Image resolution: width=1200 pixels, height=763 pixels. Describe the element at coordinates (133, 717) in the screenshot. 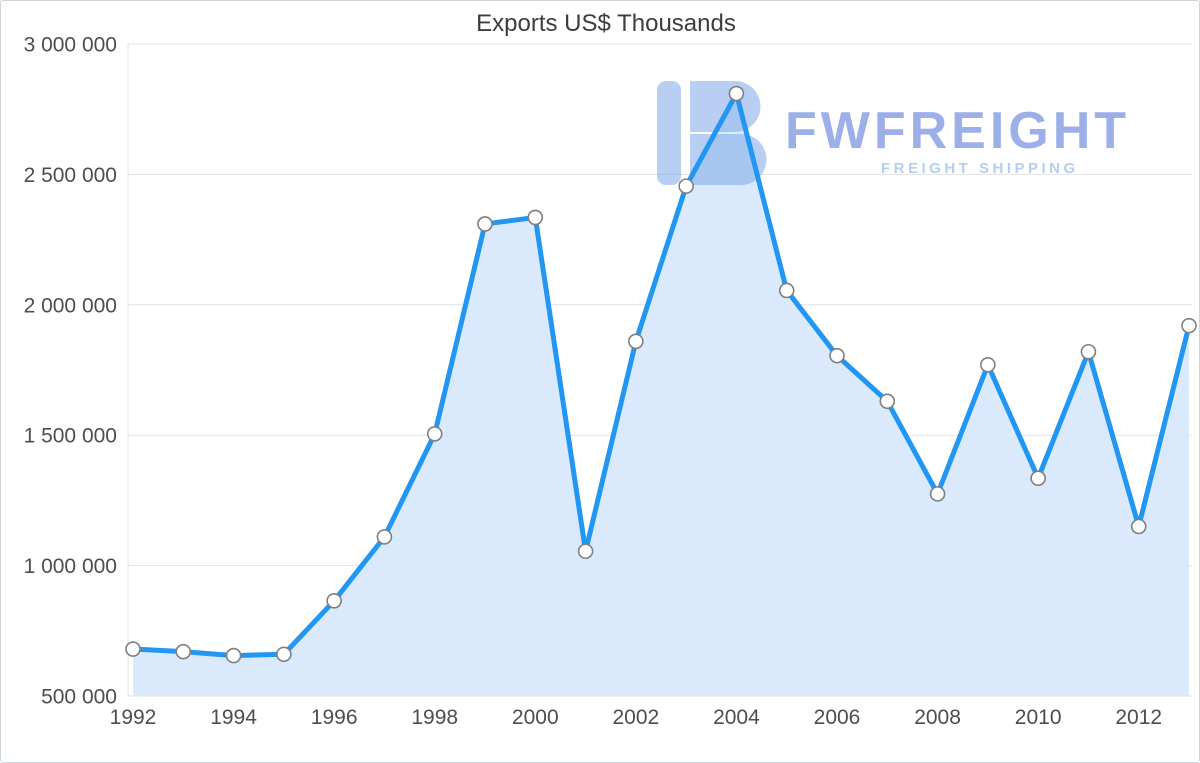

I see `x-tick-label: 1992` at that location.